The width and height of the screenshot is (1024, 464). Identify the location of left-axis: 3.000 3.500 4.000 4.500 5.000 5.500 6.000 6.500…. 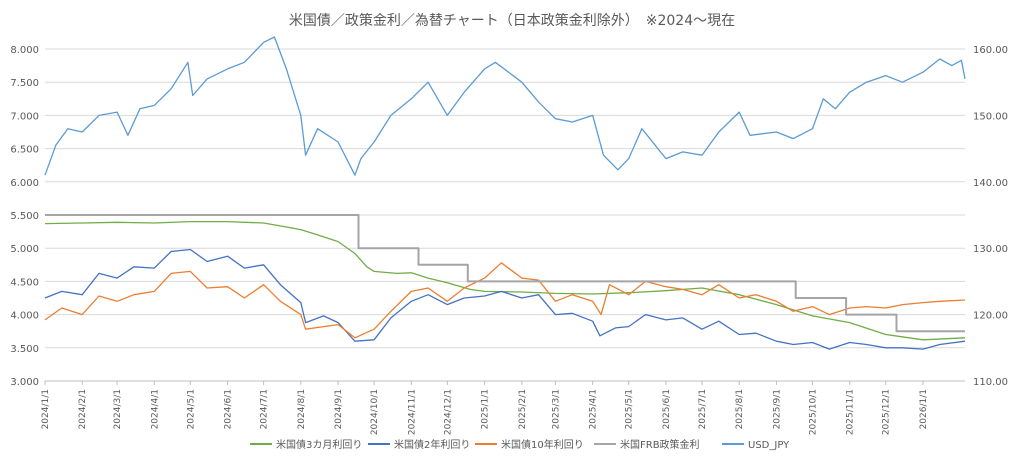
(24, 216).